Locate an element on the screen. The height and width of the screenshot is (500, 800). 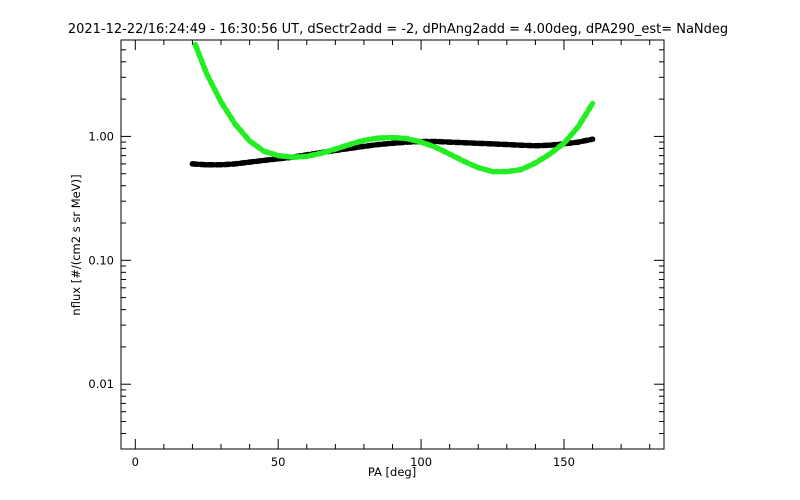
y-axis-label: nflux [#/(cm2 s sr MeV)] is located at coordinates (76, 244).